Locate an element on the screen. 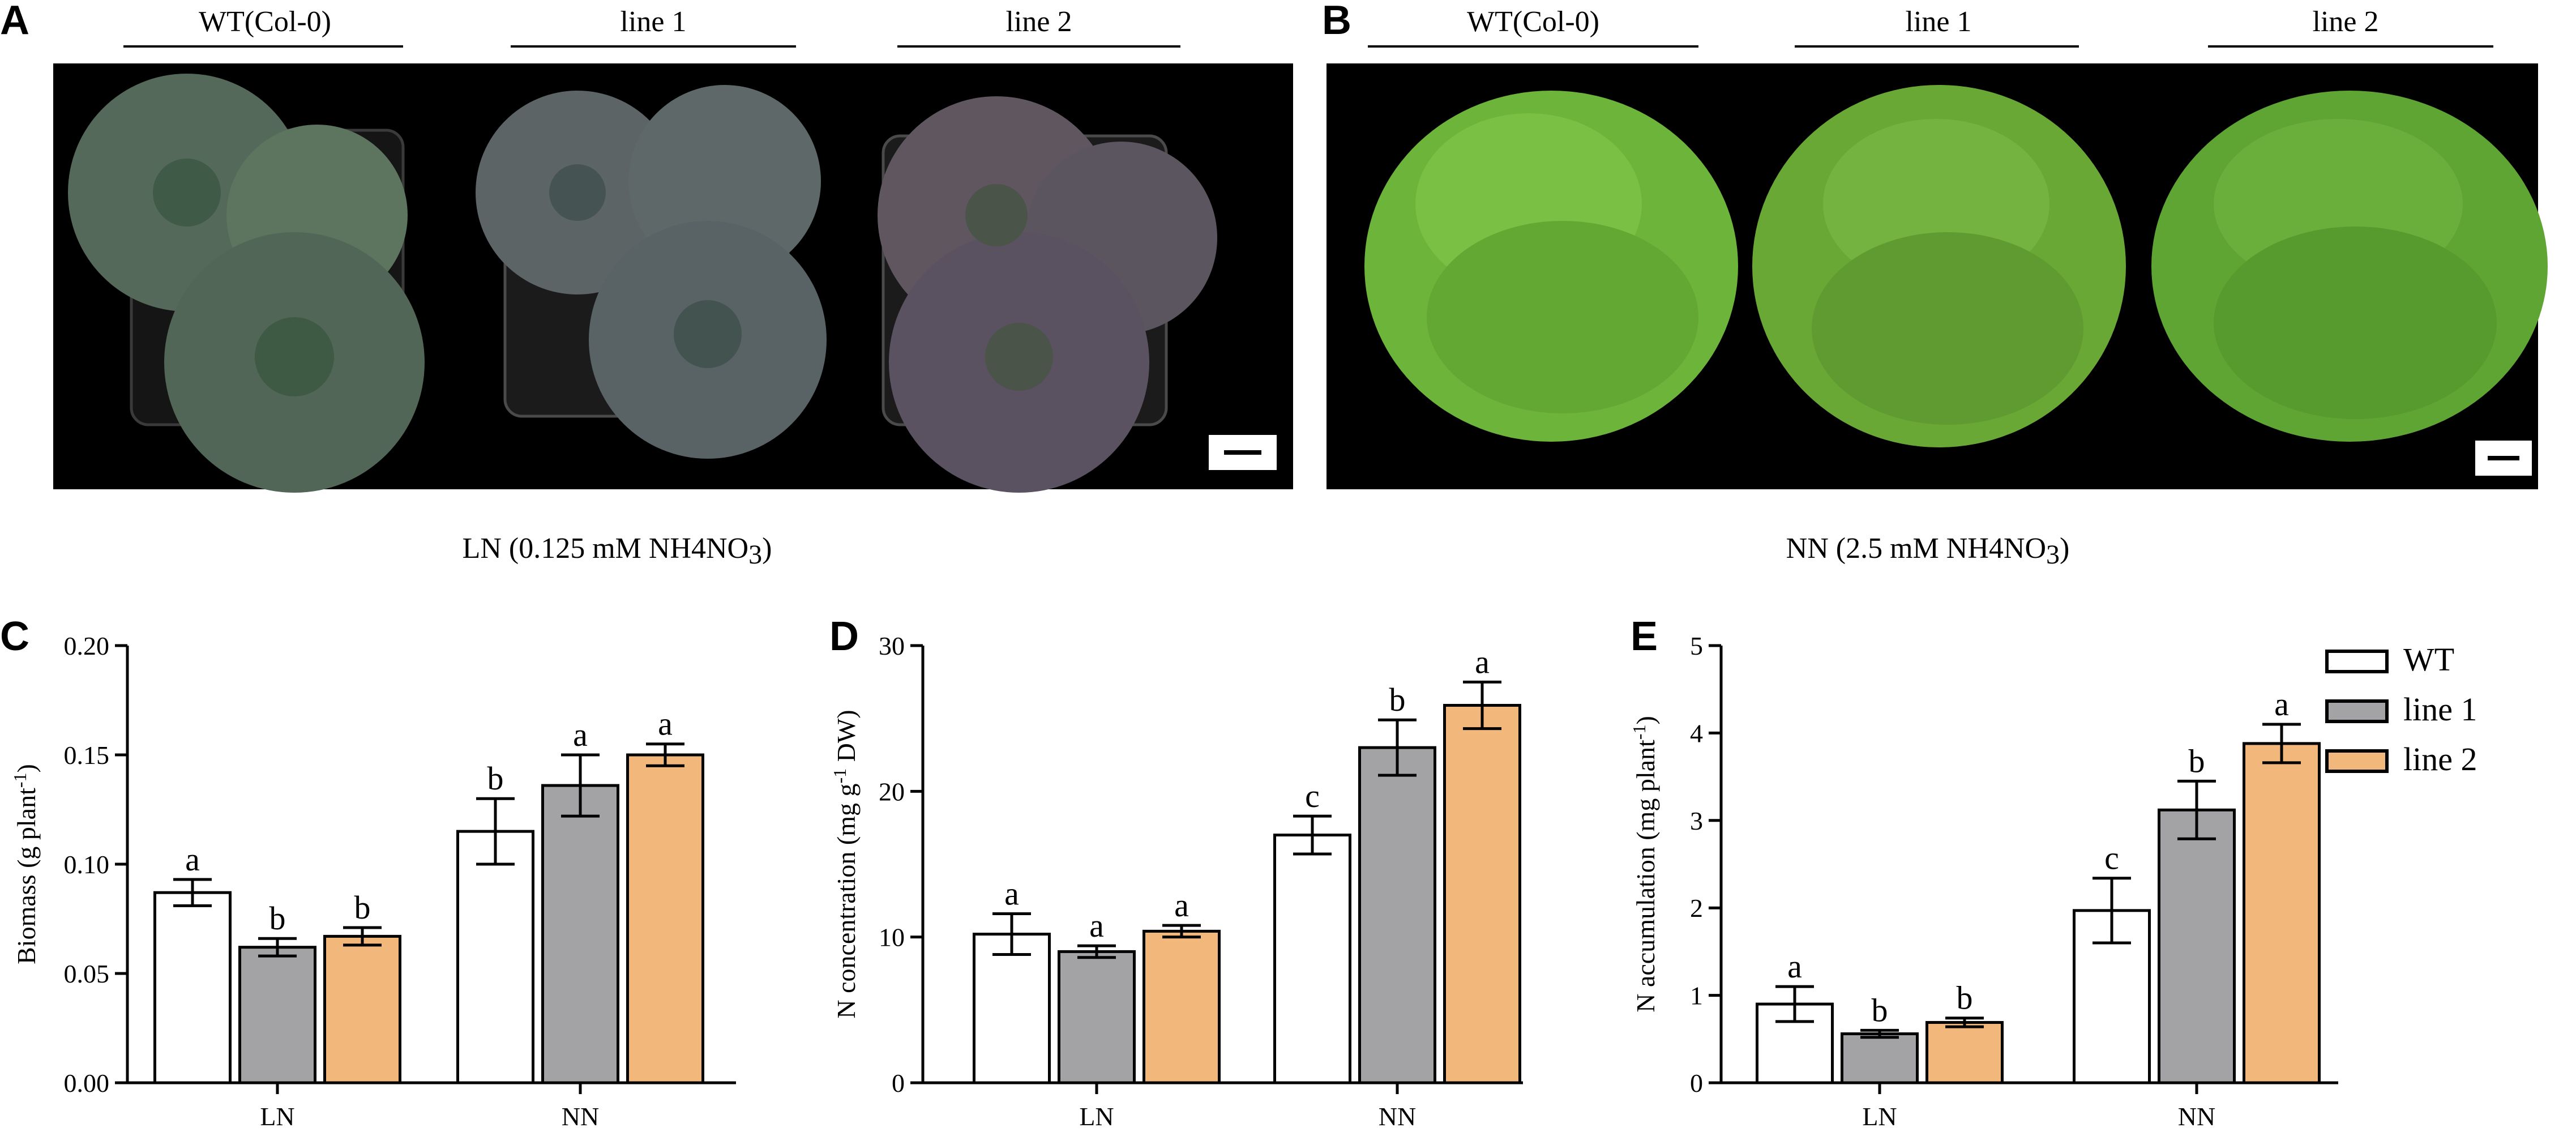 This screenshot has height=1136, width=2576. y-tick-label: 3 is located at coordinates (1696, 820).